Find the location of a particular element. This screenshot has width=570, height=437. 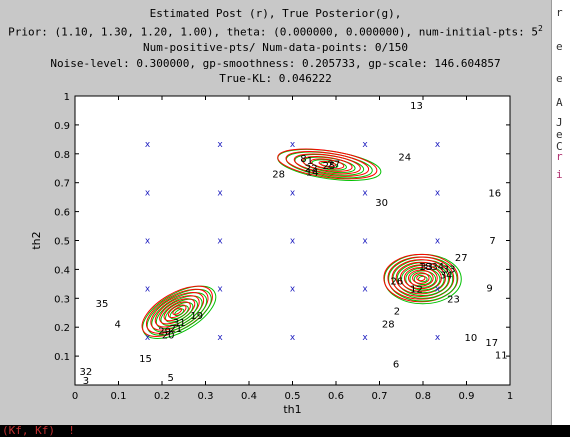

x-tick-label-6: 0.6 is located at coordinates (336, 396).